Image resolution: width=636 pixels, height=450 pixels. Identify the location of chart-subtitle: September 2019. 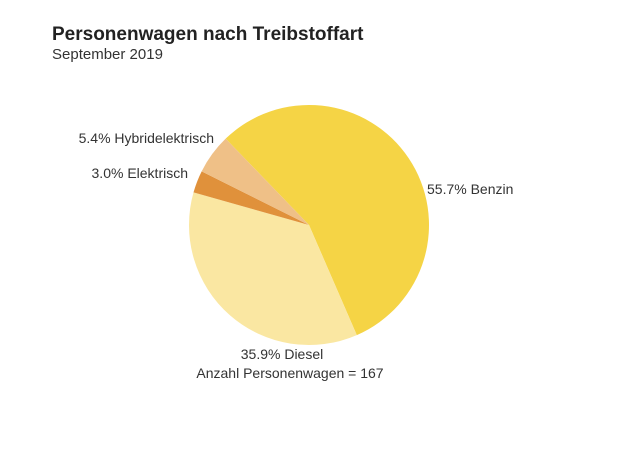
(107, 54).